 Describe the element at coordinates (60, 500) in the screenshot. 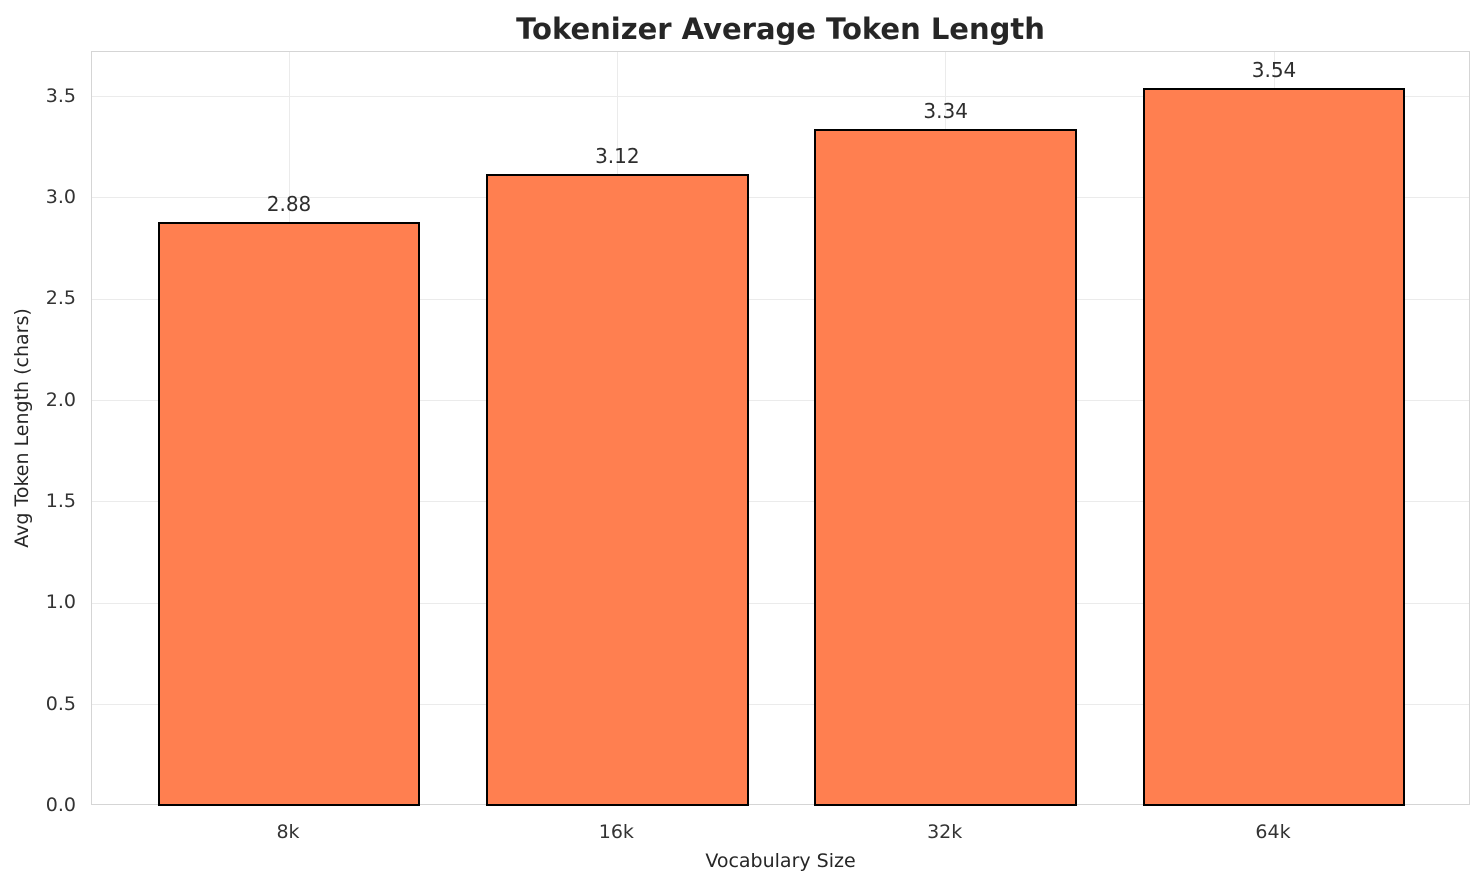

I see `y-tick-label: 1.5` at that location.